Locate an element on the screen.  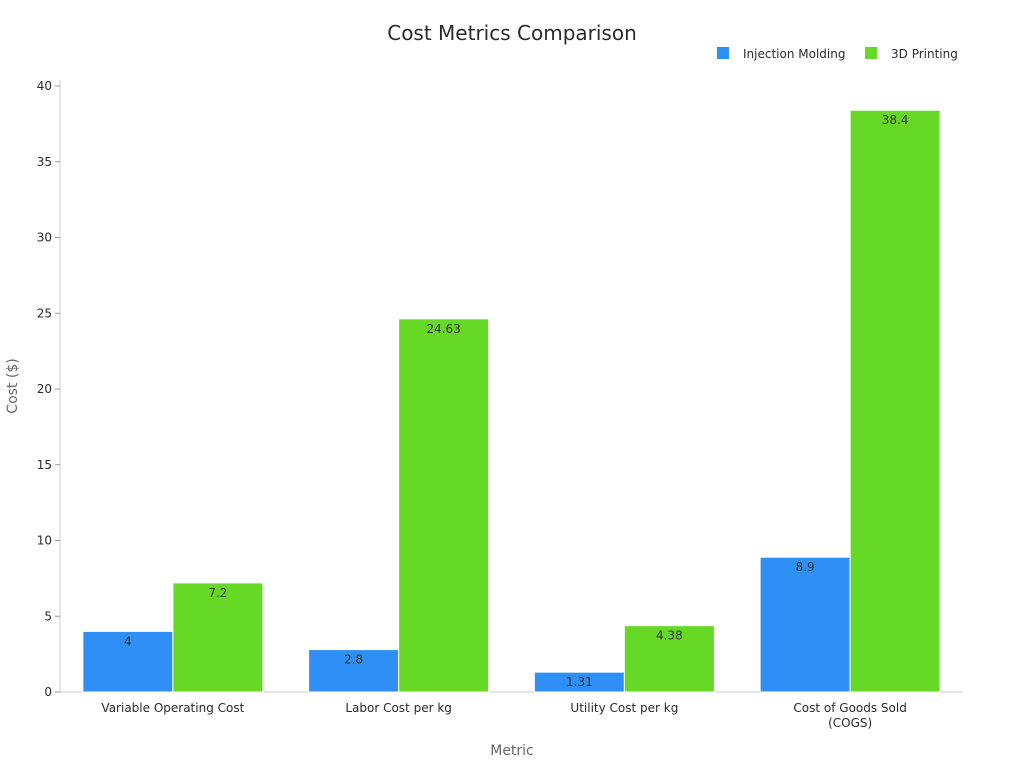
y-tick-label: 10 is located at coordinates (44, 541).